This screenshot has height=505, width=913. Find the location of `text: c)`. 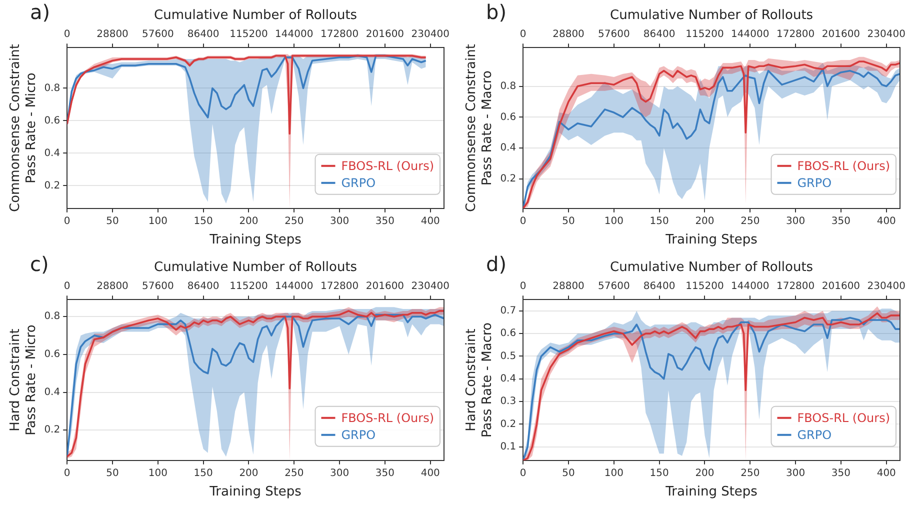

text: c) is located at coordinates (39, 264).